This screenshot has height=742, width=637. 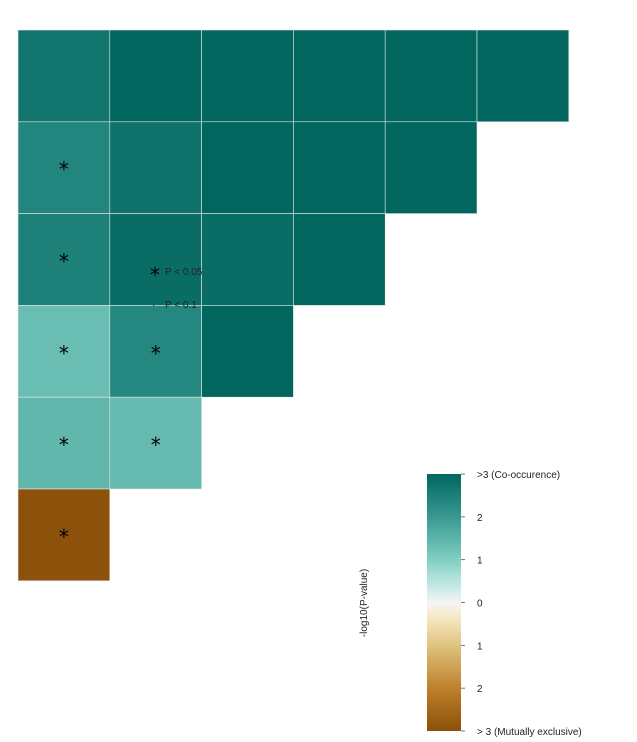 I want to click on heatmap-cell-r3-c1, so click(x=155, y=351).